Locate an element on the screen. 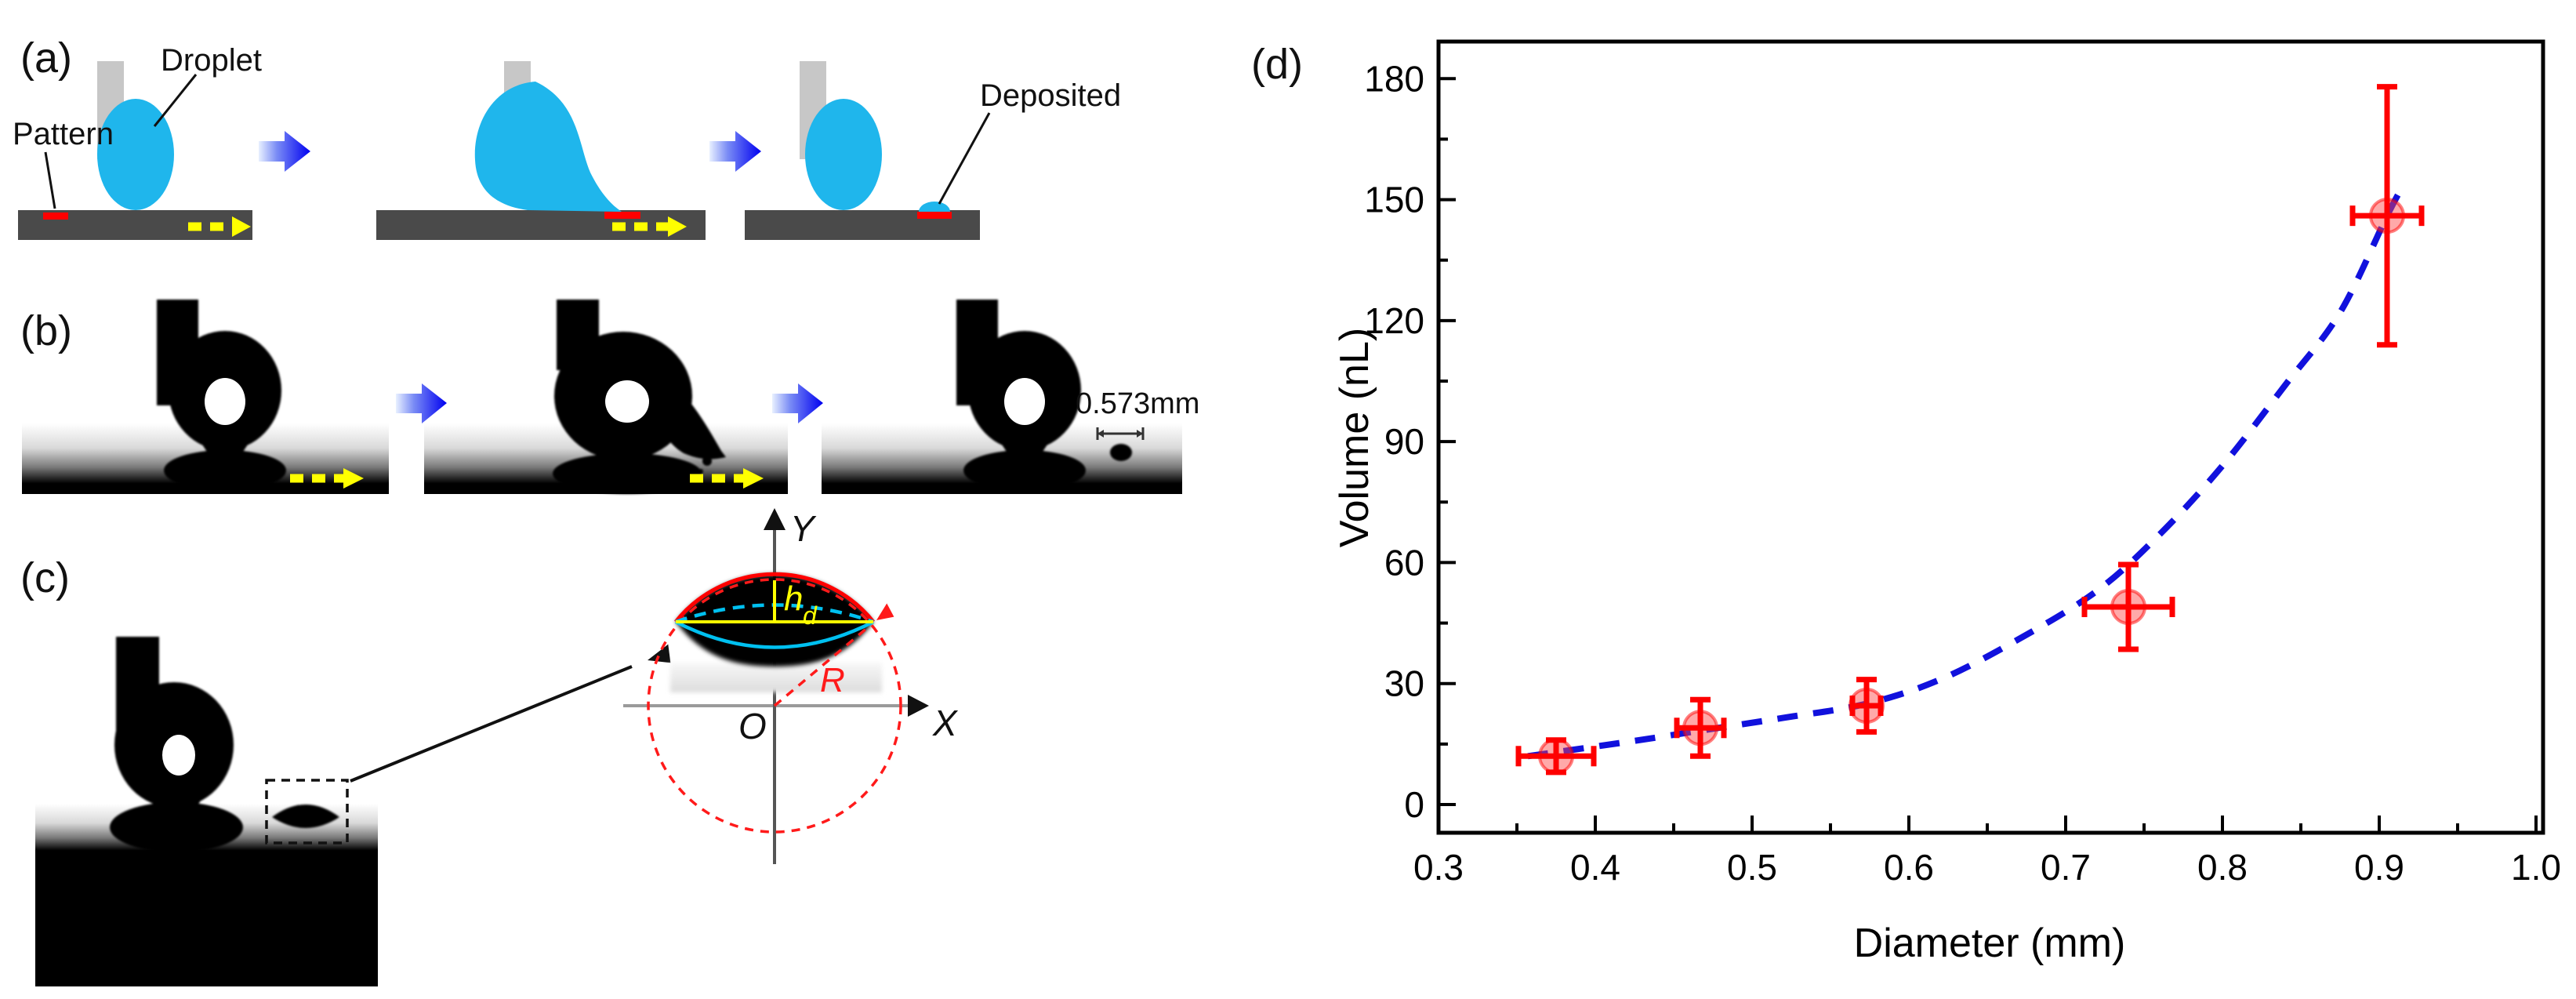 This screenshot has width=2576, height=999. deposited-droplet-silhouette is located at coordinates (1121, 452).